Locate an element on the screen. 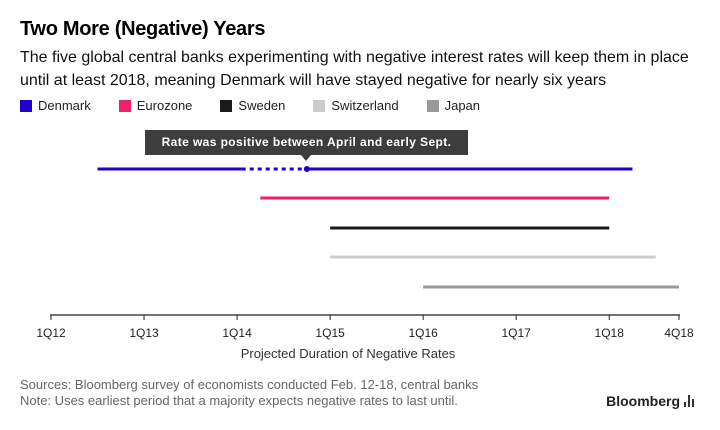 This screenshot has width=720, height=430. legend-swatch-switzerland is located at coordinates (319, 105).